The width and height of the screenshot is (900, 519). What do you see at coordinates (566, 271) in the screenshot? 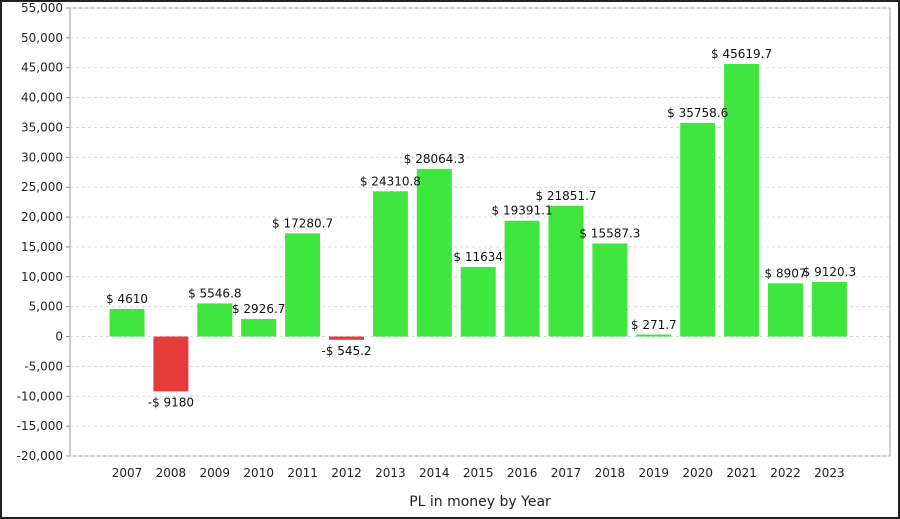
I see `bar-2017` at bounding box center [566, 271].